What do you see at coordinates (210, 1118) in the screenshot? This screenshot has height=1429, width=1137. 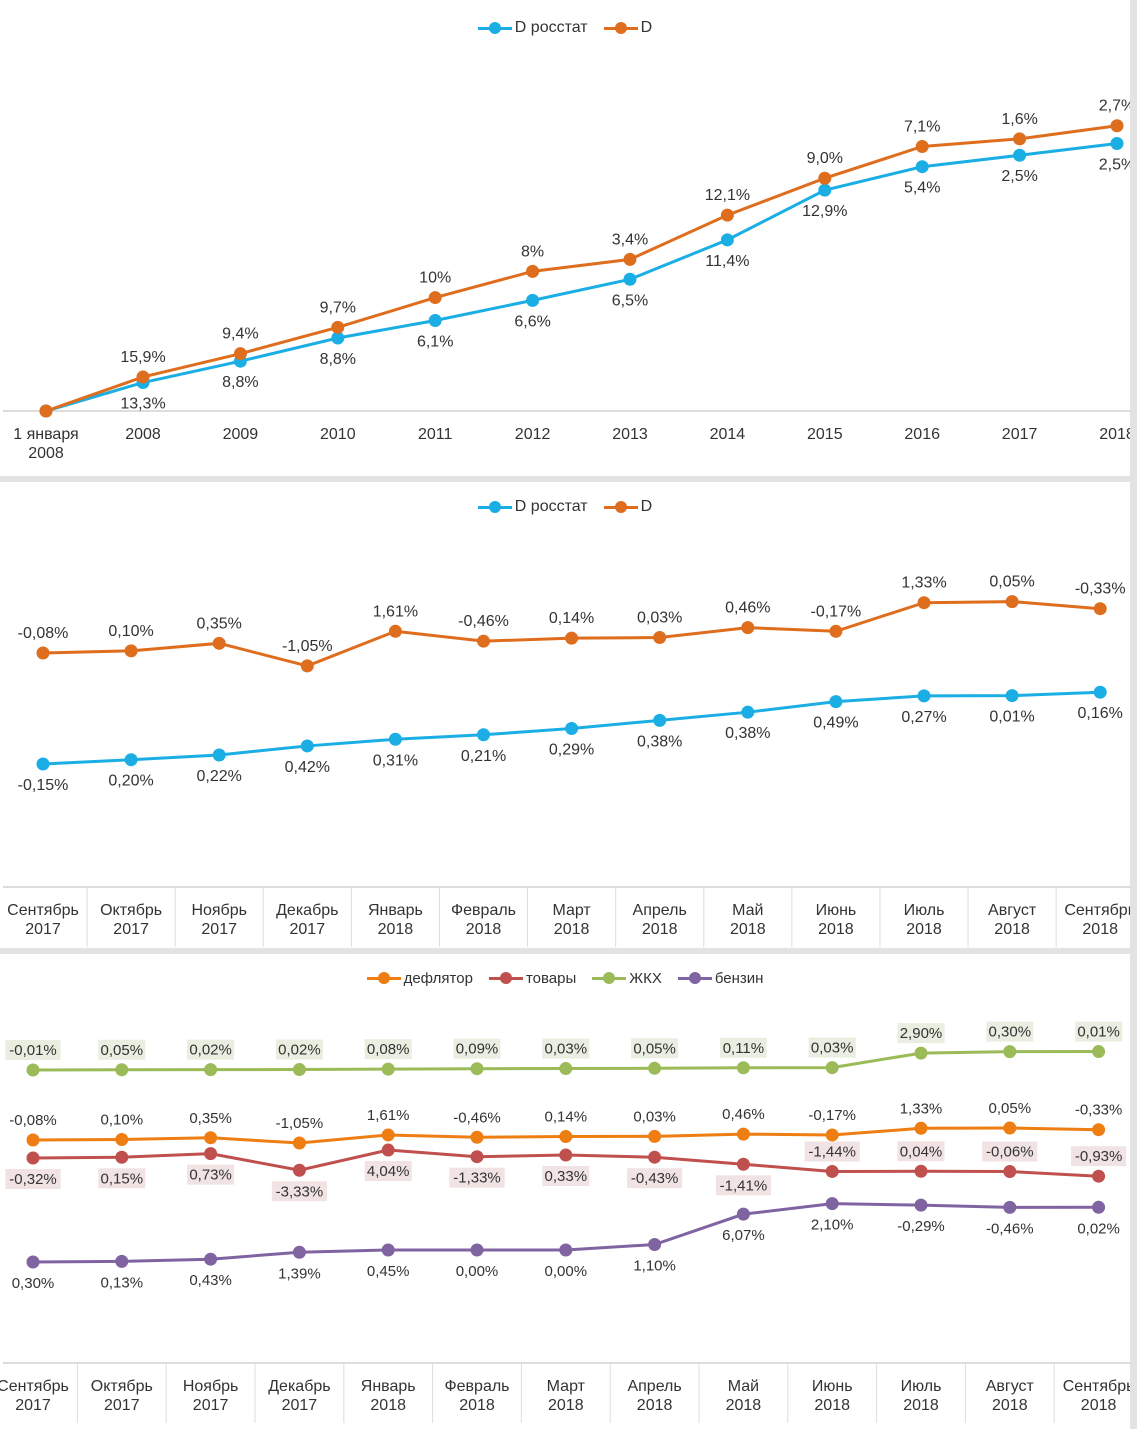 I see `data-label: 0,35%` at bounding box center [210, 1118].